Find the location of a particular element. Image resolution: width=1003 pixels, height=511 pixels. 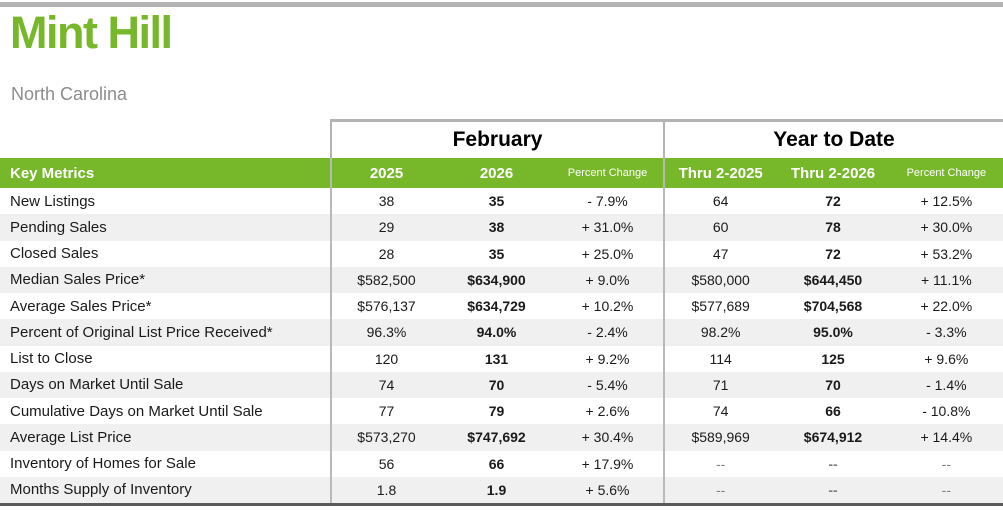

metric-label: Closed Sales is located at coordinates (54, 254).